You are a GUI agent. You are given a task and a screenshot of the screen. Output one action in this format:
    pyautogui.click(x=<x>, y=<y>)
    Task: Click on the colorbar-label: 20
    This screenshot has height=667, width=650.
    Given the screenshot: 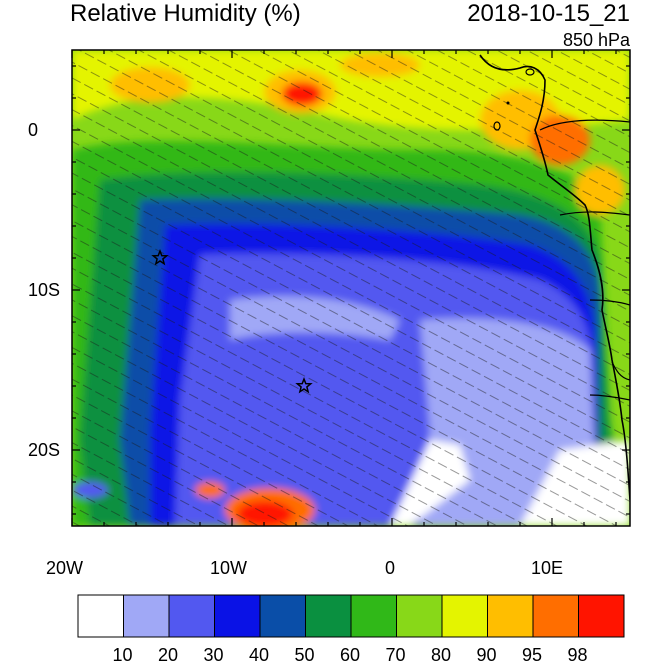 What is the action you would take?
    pyautogui.click(x=168, y=655)
    